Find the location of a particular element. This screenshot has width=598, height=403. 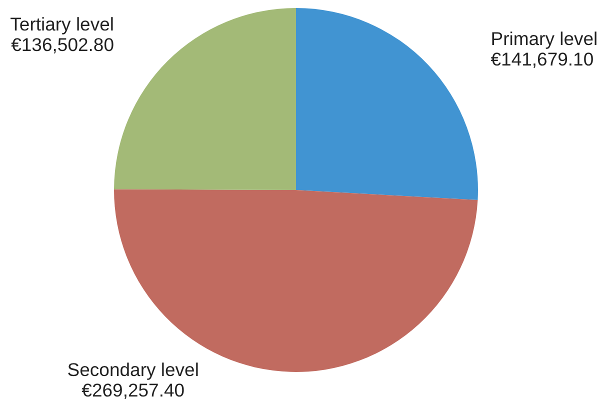

slice-label: Primary level is located at coordinates (544, 38).